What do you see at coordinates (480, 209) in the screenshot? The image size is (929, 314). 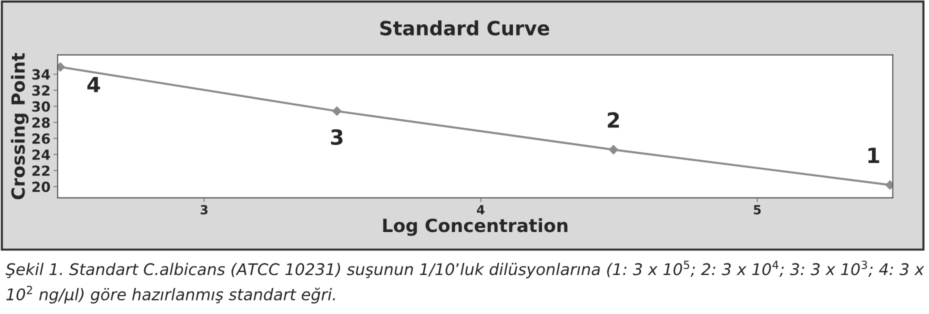 I see `x-tick-label: 4` at bounding box center [480, 209].